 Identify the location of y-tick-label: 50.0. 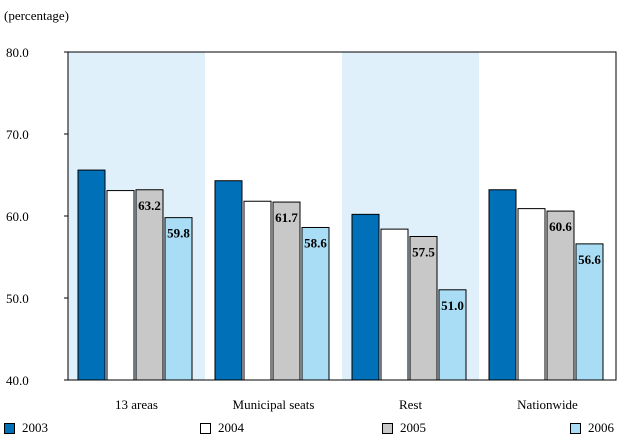
(17, 298).